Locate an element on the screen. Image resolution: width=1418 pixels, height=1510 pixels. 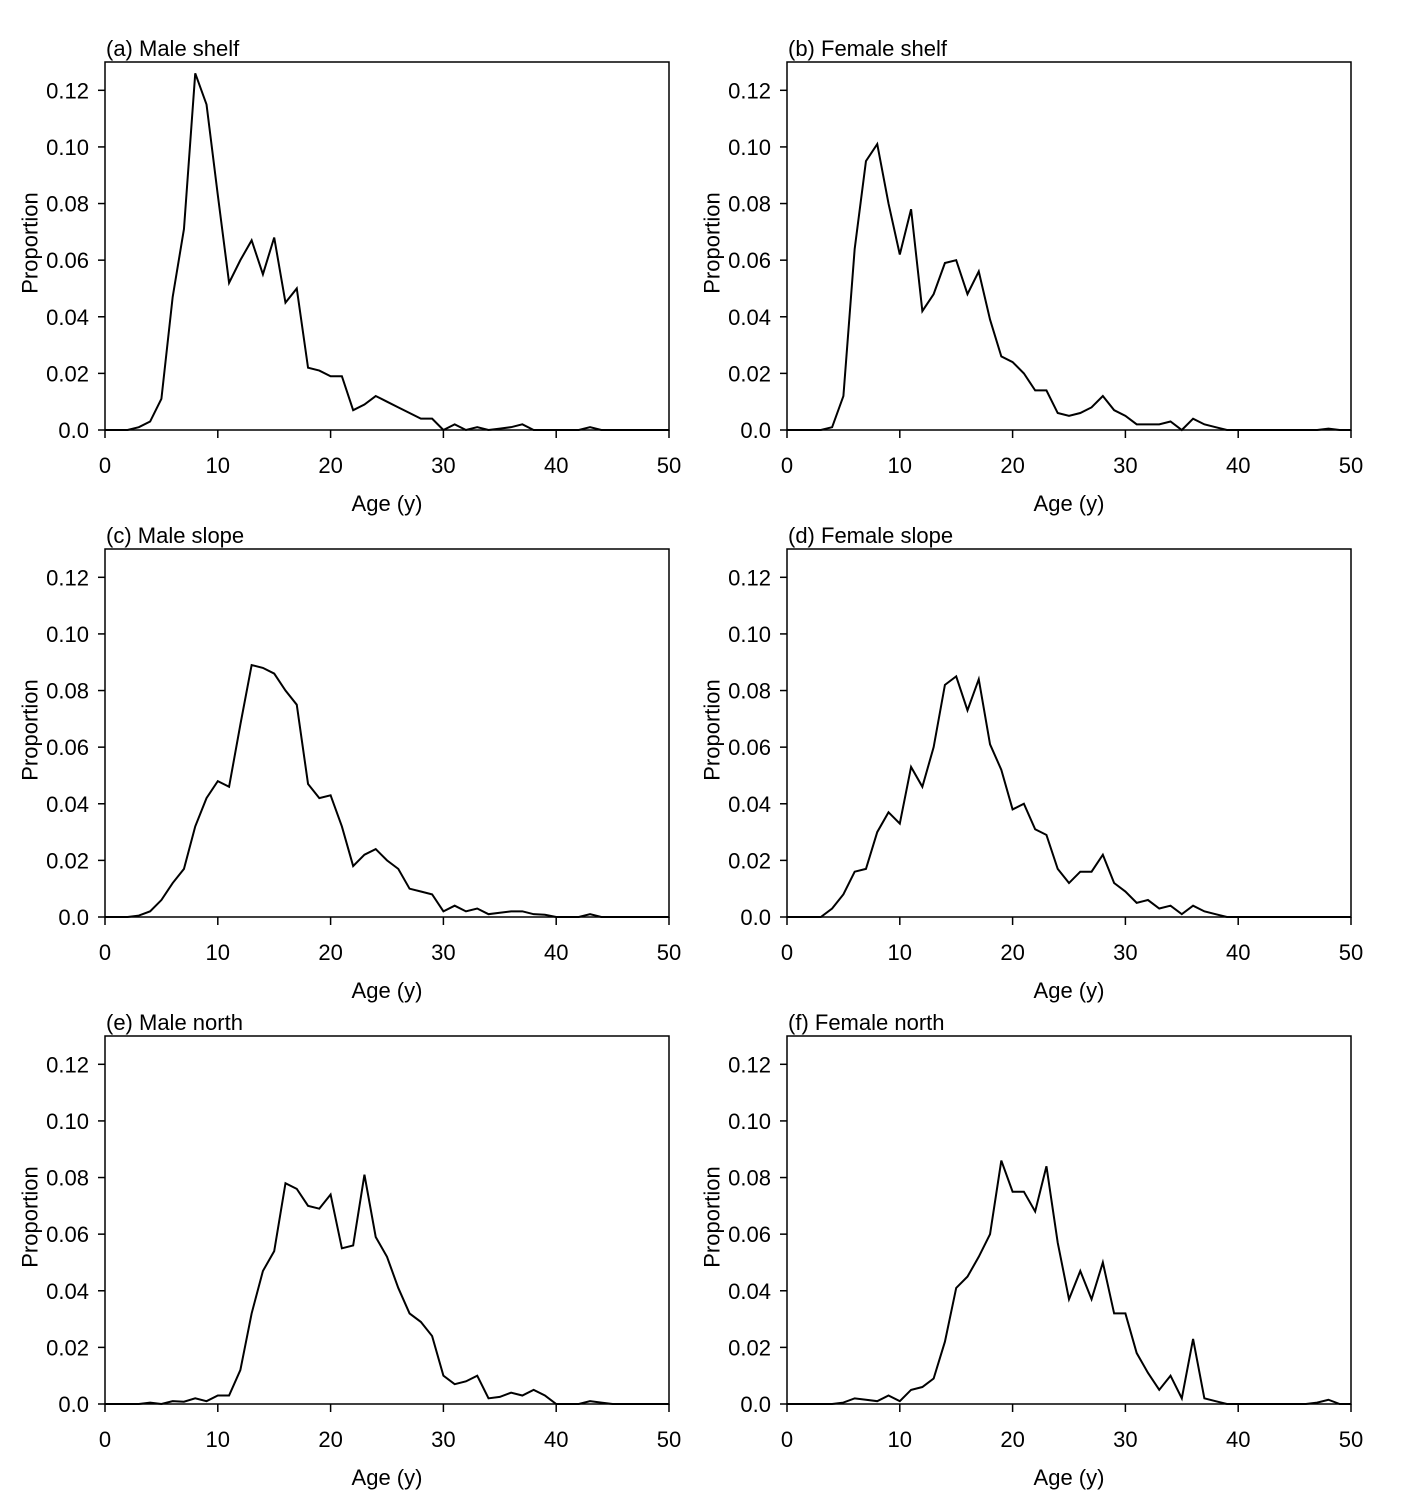
panel-title: (f) Female north is located at coordinates (866, 1022).